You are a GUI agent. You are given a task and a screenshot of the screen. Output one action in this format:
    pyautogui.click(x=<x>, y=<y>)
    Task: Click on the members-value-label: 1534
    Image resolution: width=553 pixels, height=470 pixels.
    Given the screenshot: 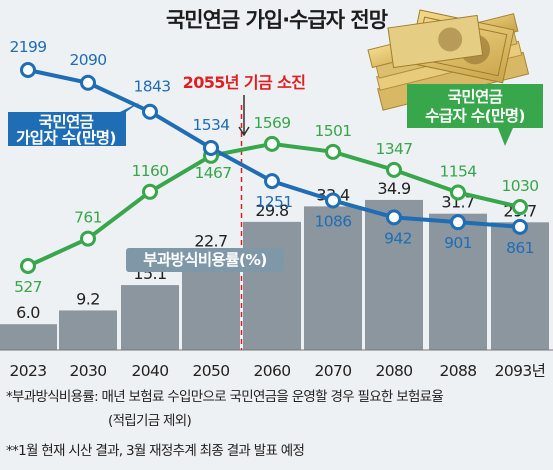 What is the action you would take?
    pyautogui.click(x=210, y=125)
    